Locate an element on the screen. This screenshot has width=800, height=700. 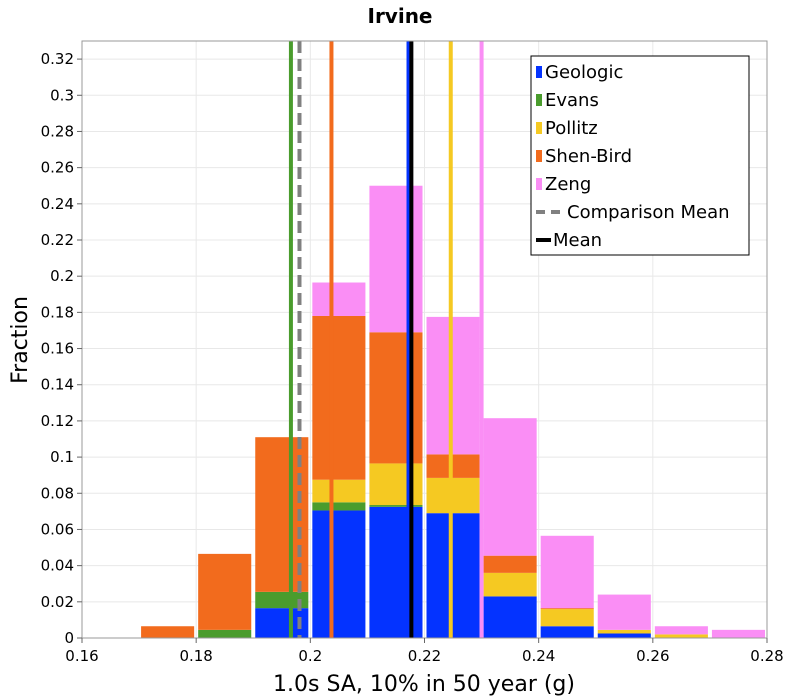
y-tick-label: 0.18 is located at coordinates (57, 312).